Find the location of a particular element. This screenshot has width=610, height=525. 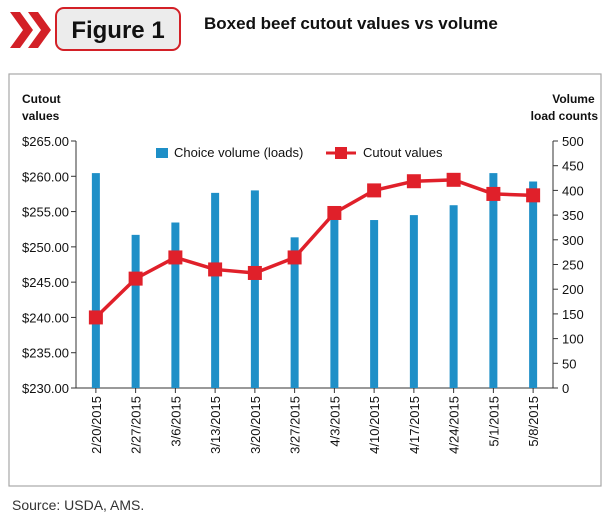

chart-title: Boxed beef cutout values vs volume is located at coordinates (351, 23).